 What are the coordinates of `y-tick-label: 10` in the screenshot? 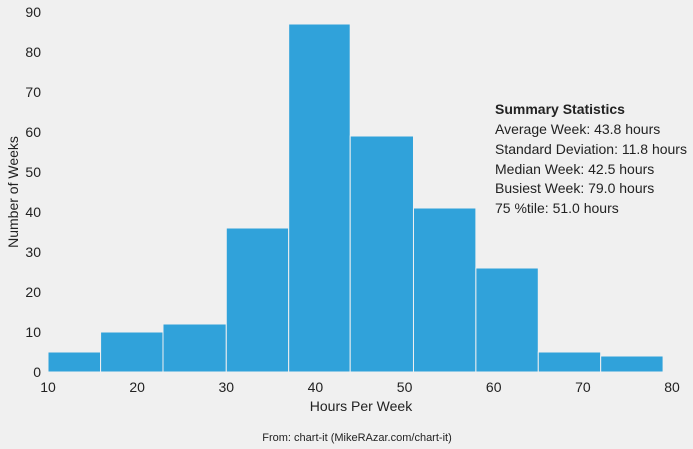 It's located at (33, 332).